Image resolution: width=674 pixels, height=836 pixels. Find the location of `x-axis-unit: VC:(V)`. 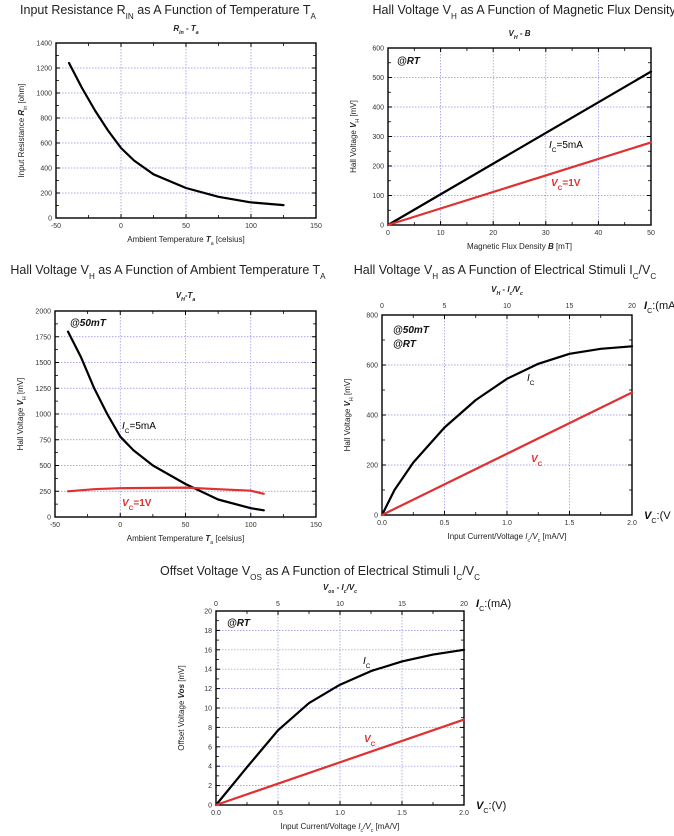

x-axis-unit: VC:(V) is located at coordinates (491, 807).